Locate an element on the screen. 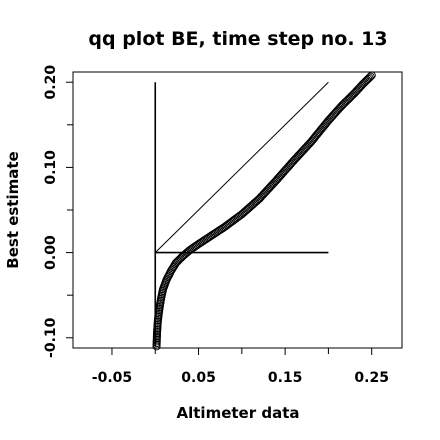  y-tick-label: 0.10 is located at coordinates (51, 167).